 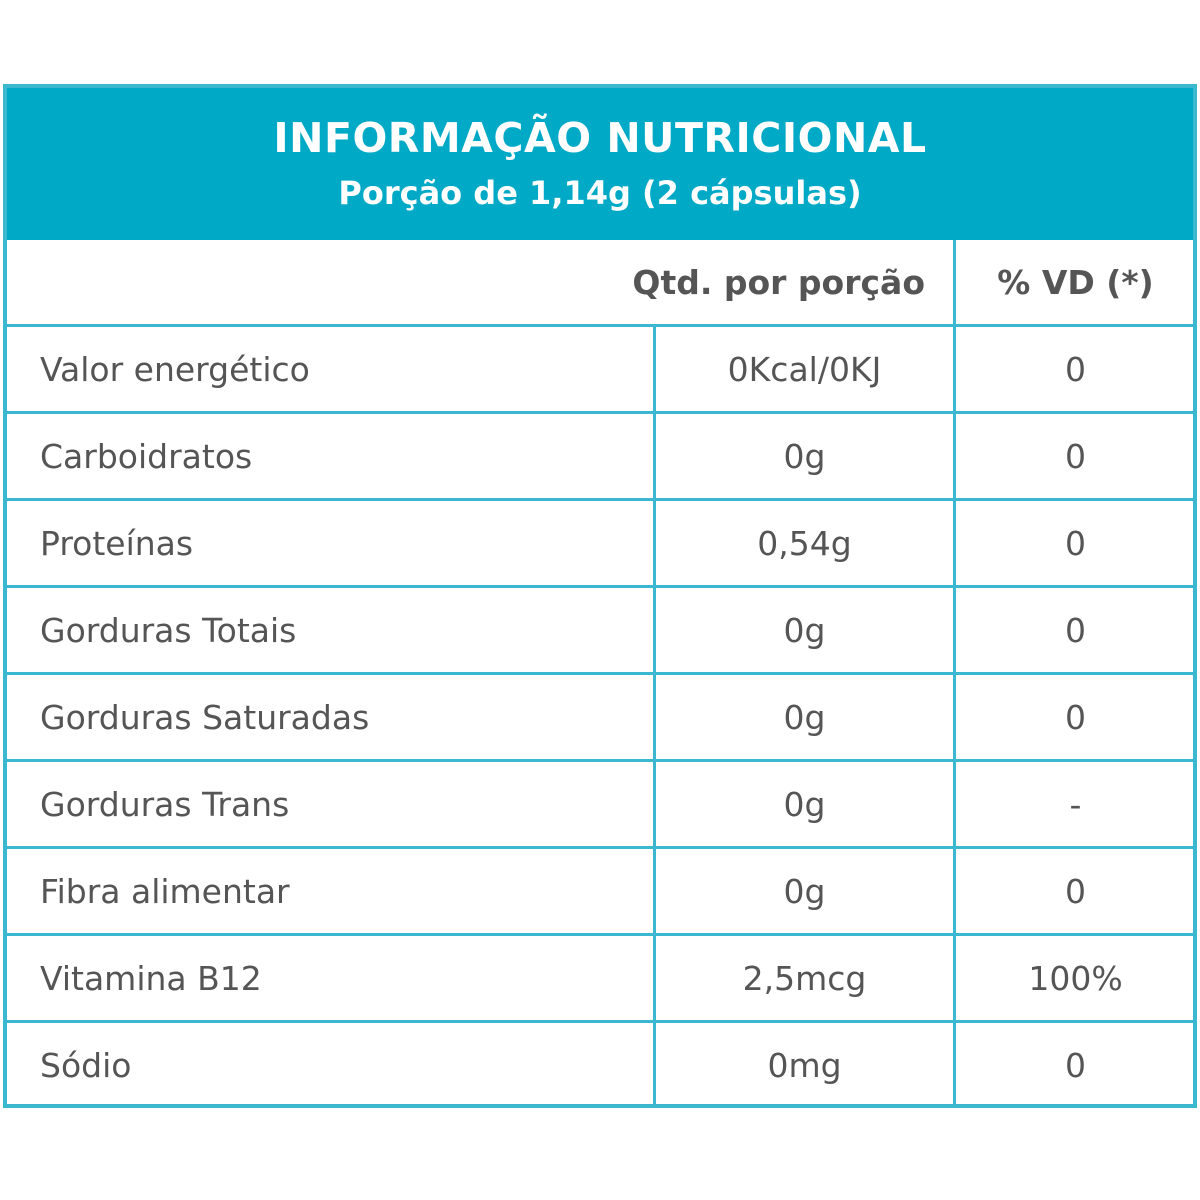 I want to click on table-row: Gorduras Totais 0g 0, so click(x=600, y=628).